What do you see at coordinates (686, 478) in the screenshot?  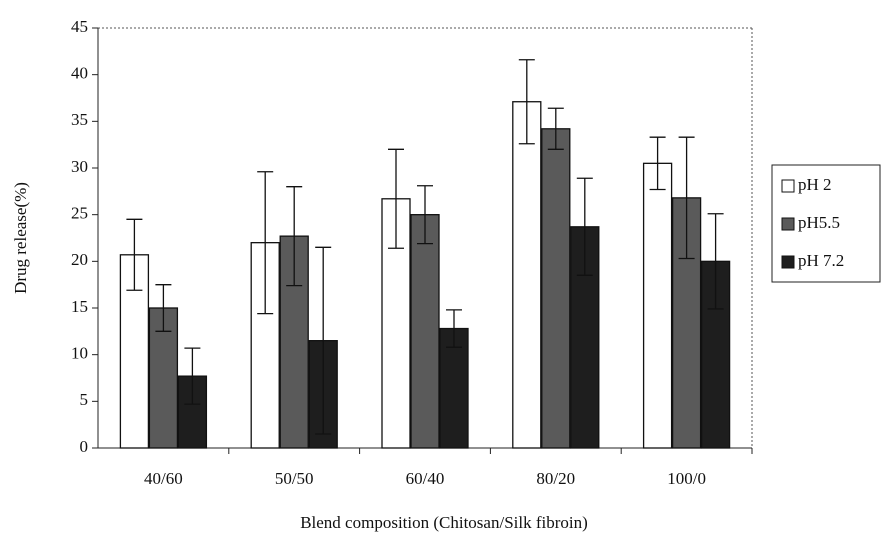 I see `x-tick-label: 100/0` at bounding box center [686, 478].